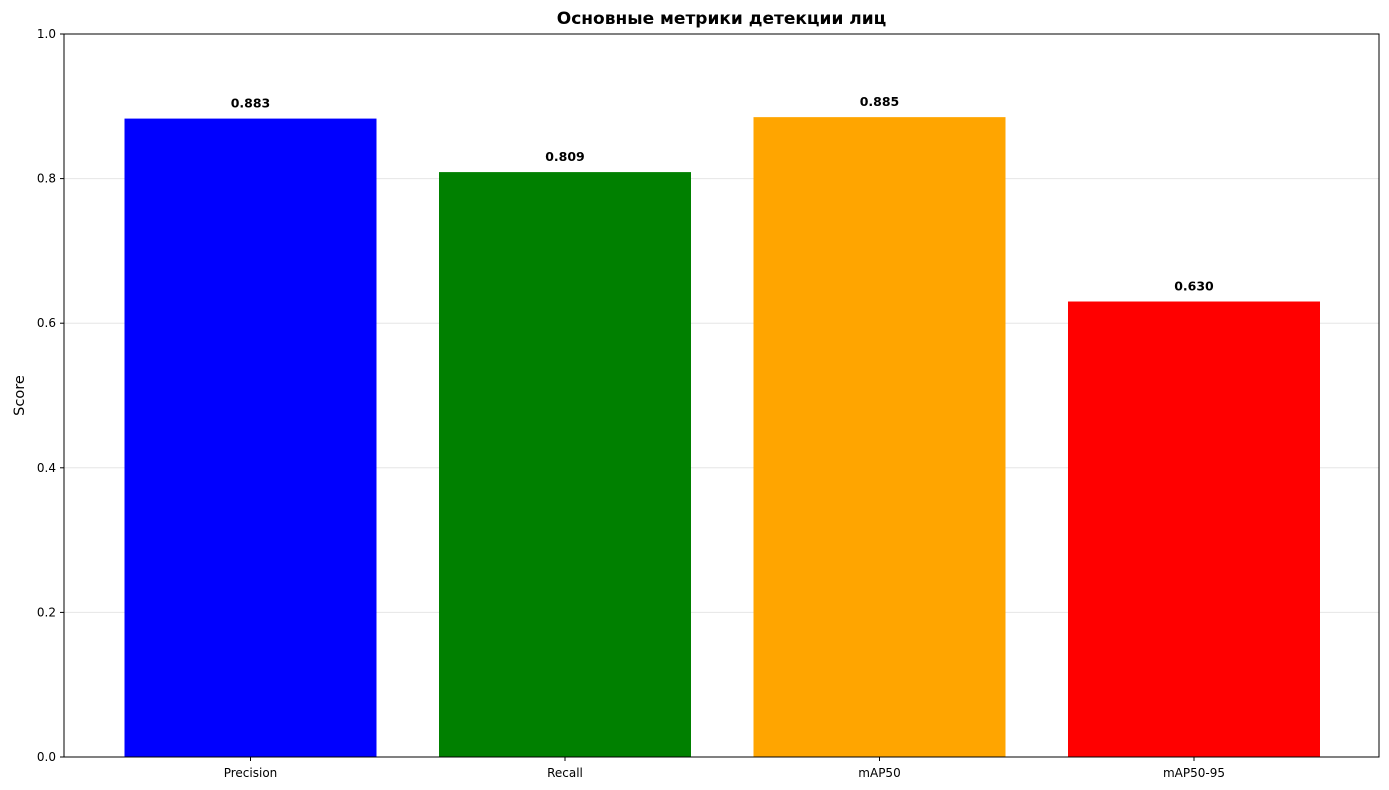  What do you see at coordinates (46, 757) in the screenshot?
I see `y-tick-label: 0.0` at bounding box center [46, 757].